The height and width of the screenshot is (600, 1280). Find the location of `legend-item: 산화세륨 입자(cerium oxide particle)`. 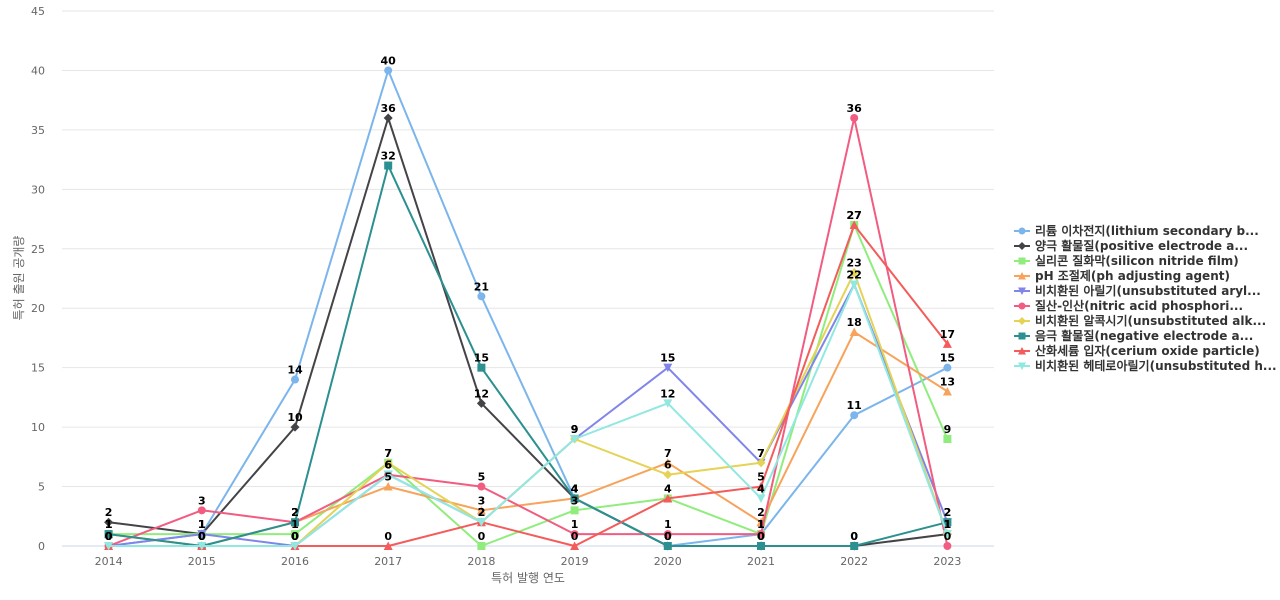

legend-item: 산화세륨 입자(cerium oxide particle) is located at coordinates (1137, 350).